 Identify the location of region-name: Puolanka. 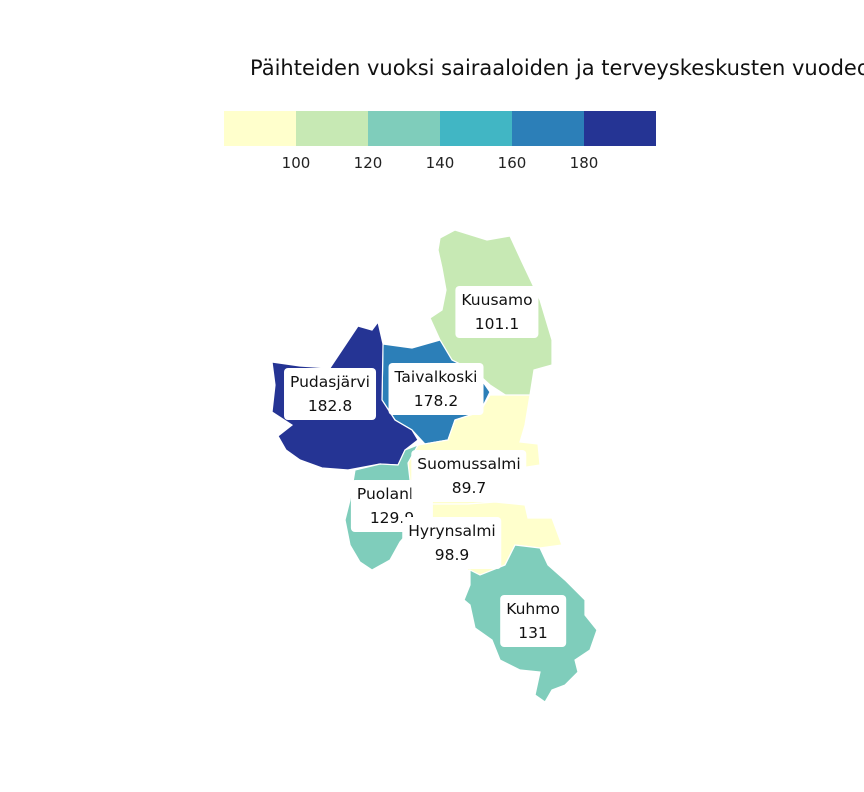
(392, 494).